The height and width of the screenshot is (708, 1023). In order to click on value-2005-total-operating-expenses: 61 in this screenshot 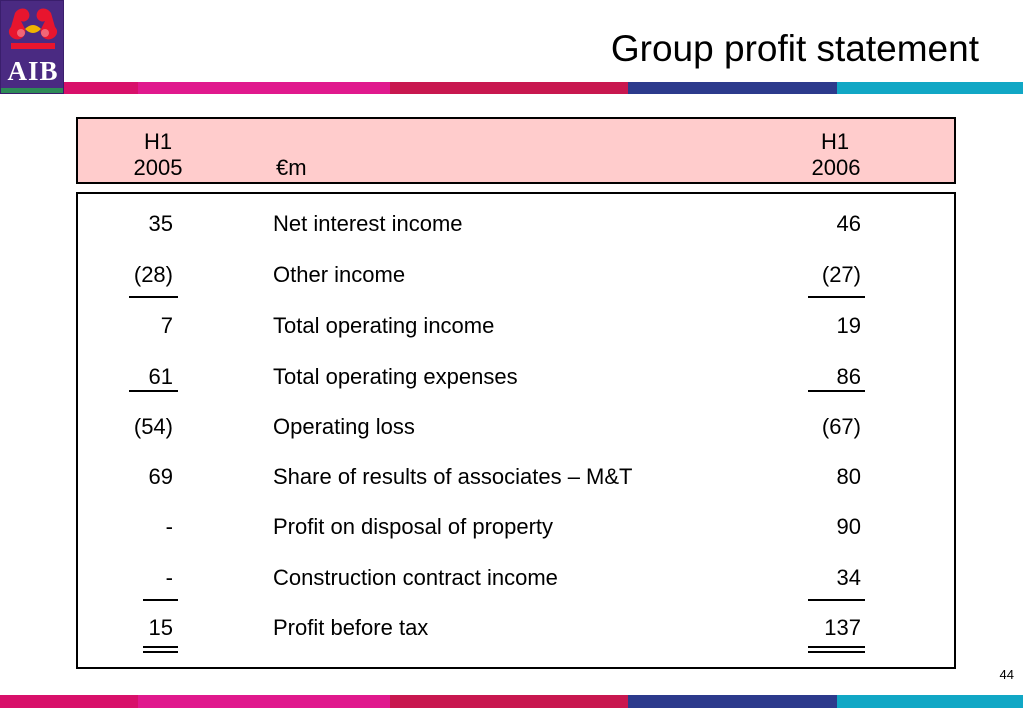, I will do `click(160, 376)`.